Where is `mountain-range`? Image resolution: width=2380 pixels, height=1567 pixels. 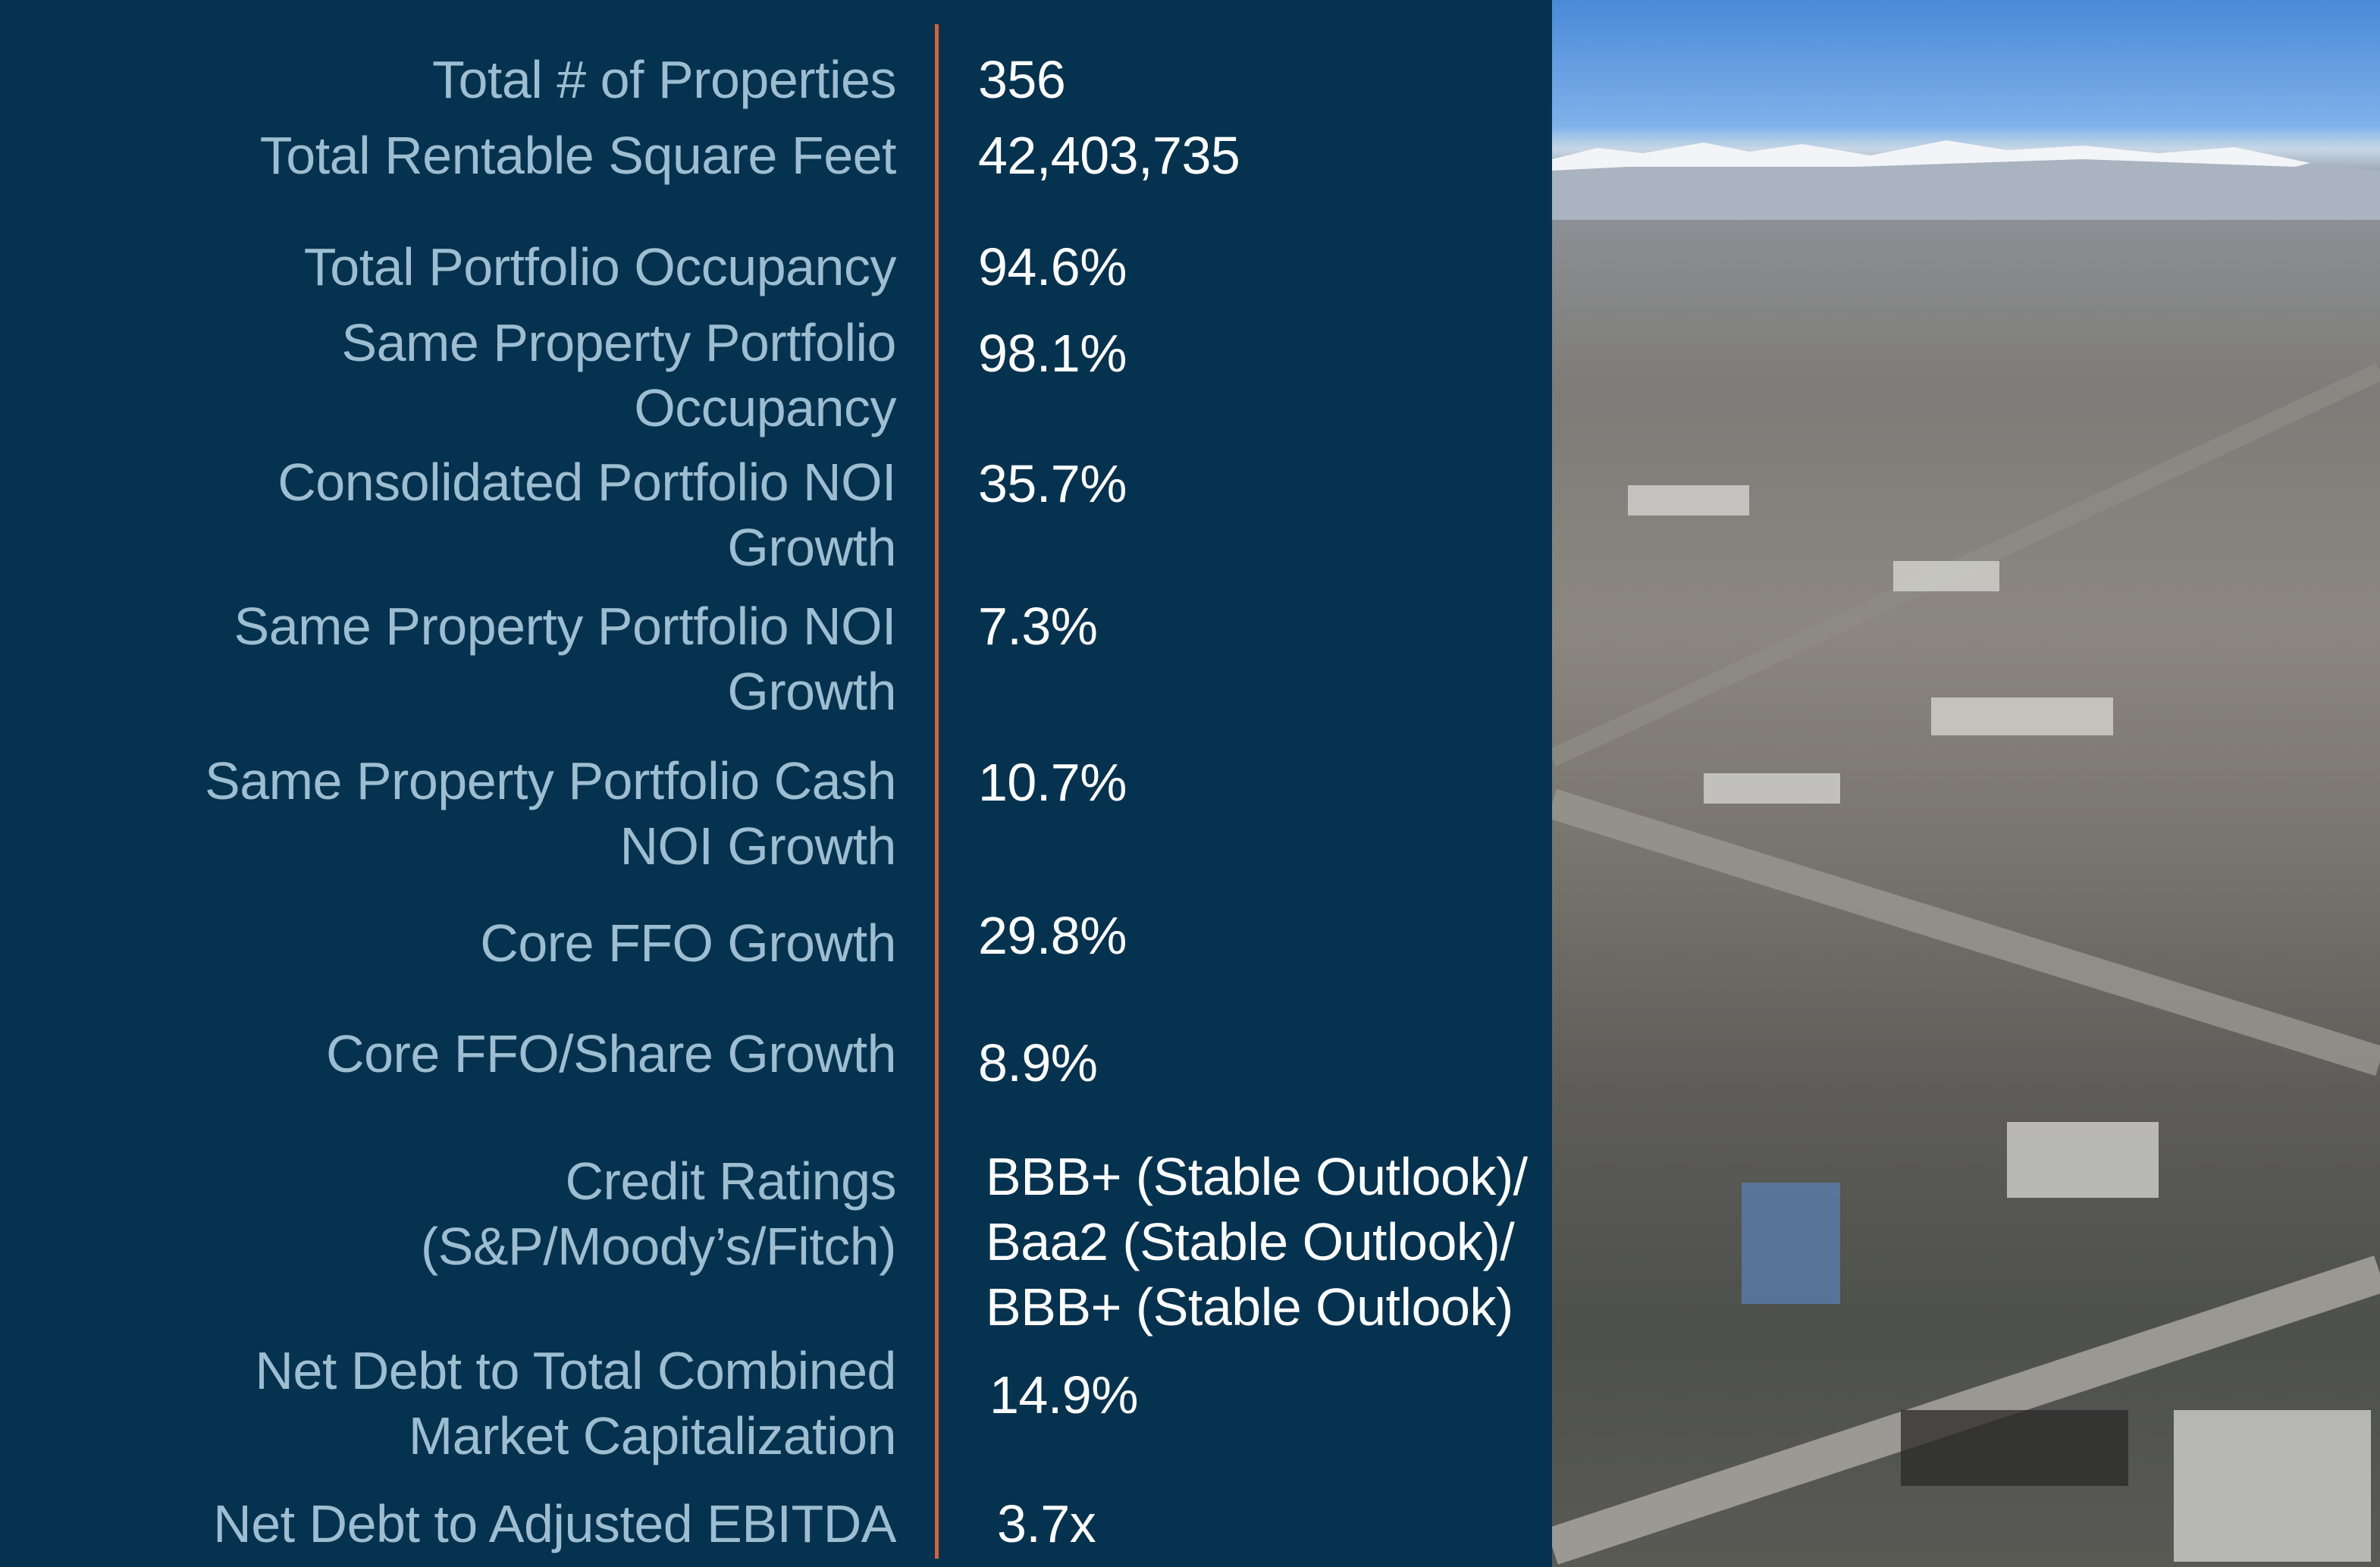 mountain-range is located at coordinates (1966, 180).